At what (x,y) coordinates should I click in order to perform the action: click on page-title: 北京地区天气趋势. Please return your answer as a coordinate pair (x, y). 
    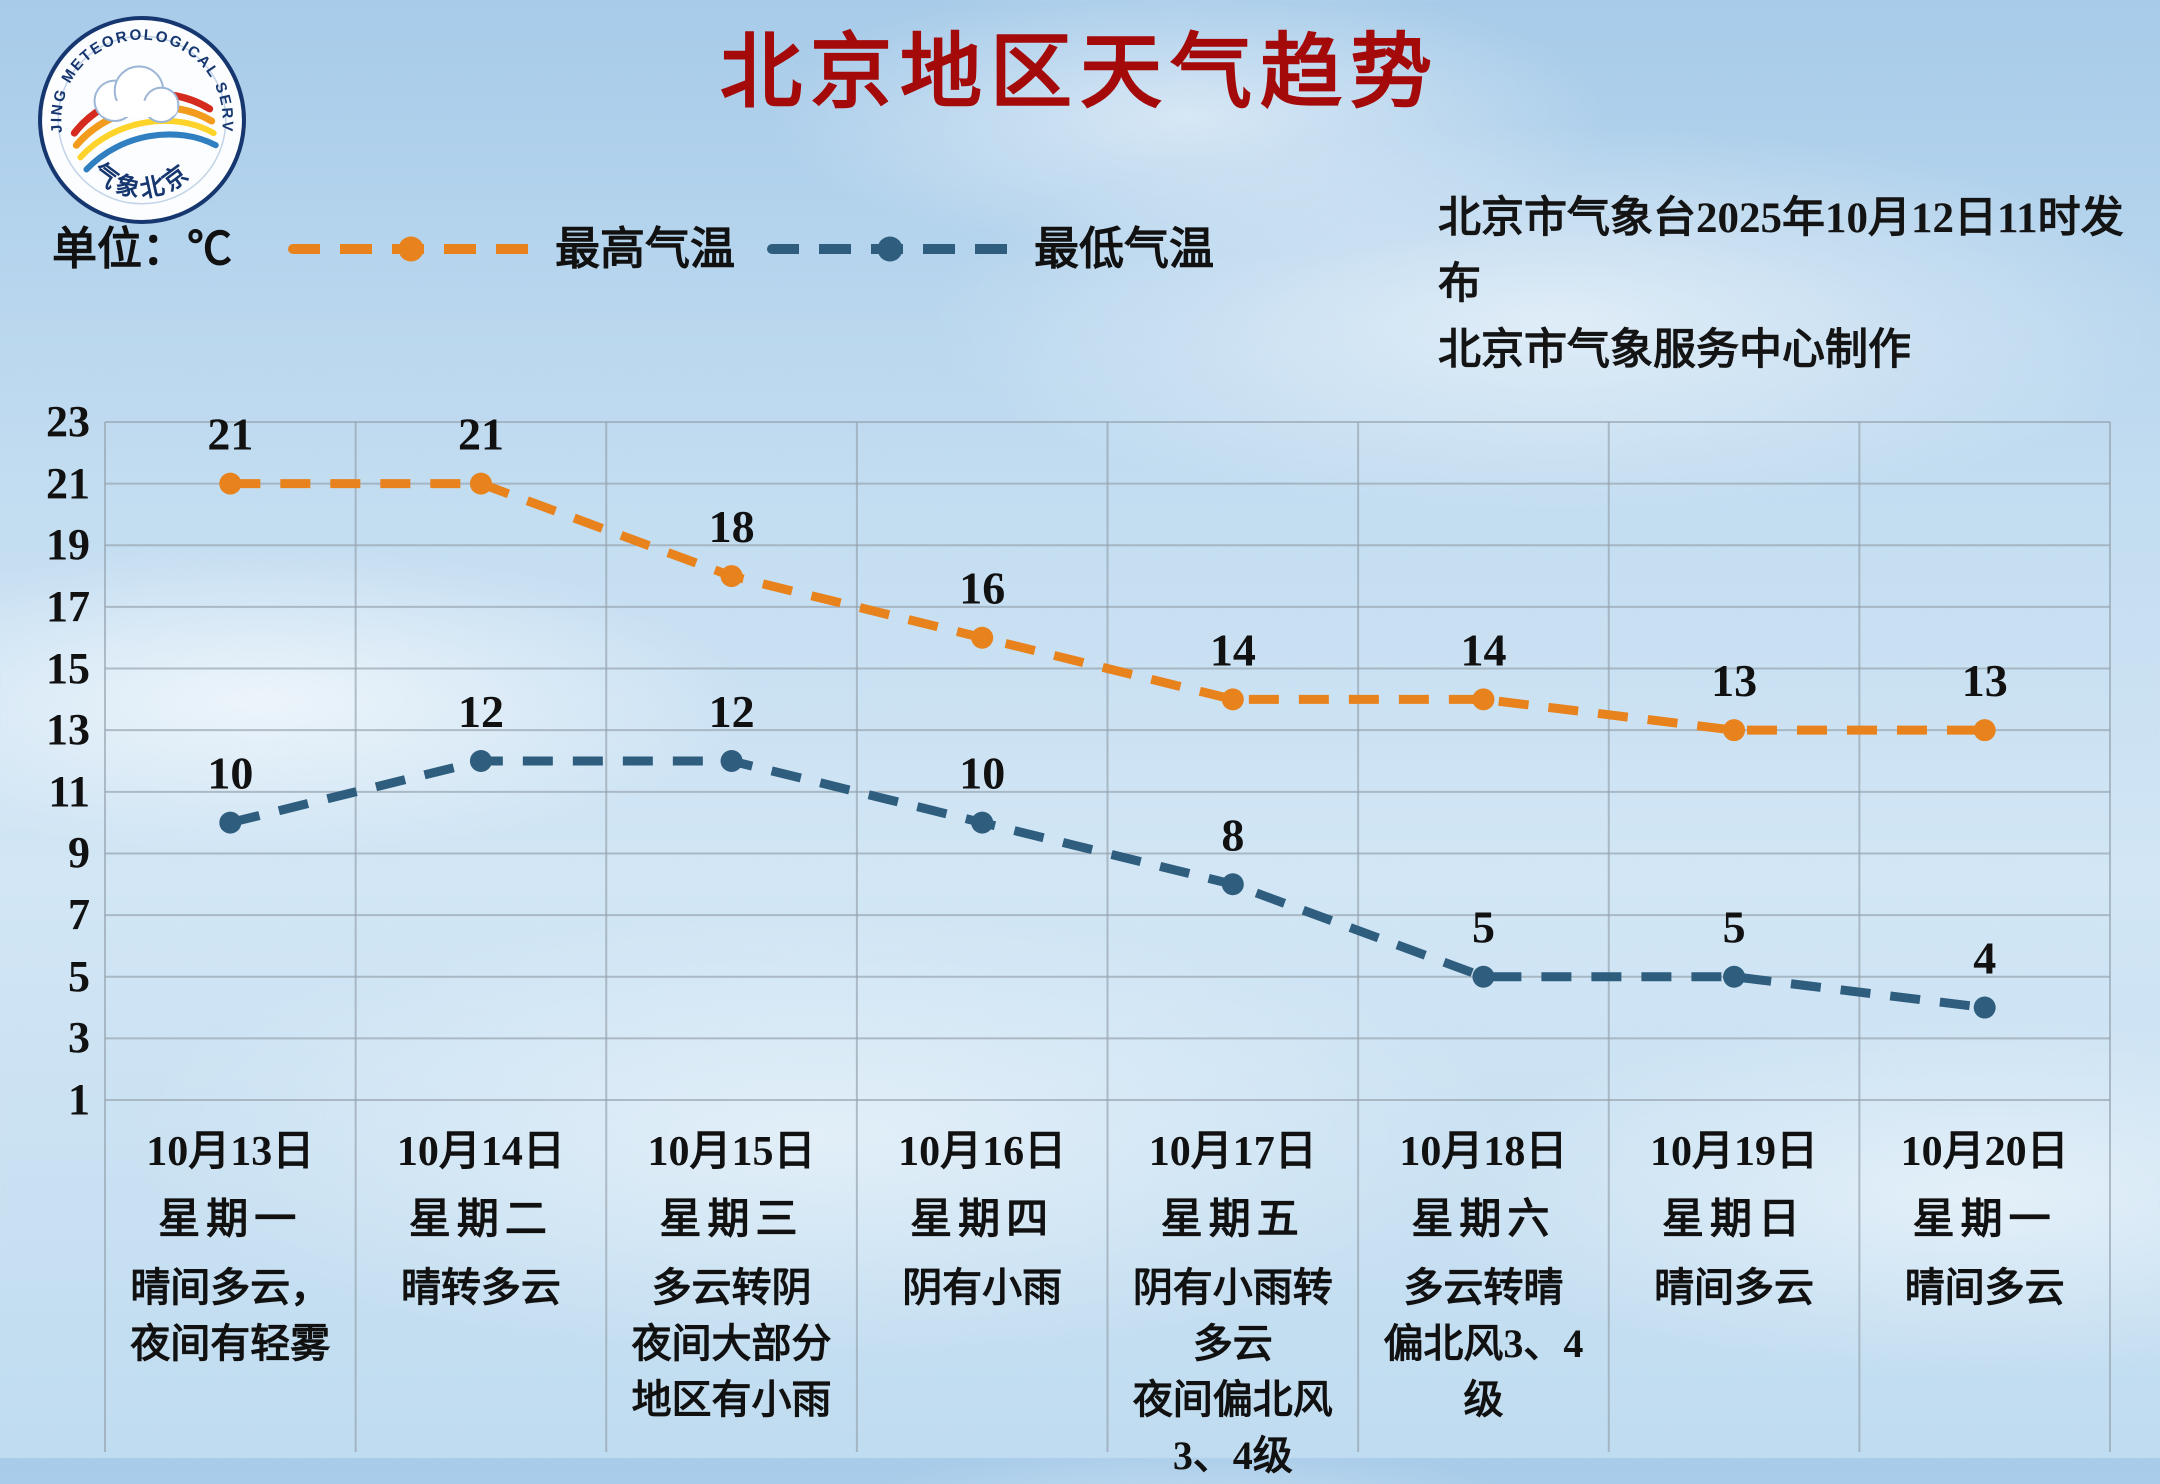
    Looking at the image, I should click on (1079, 72).